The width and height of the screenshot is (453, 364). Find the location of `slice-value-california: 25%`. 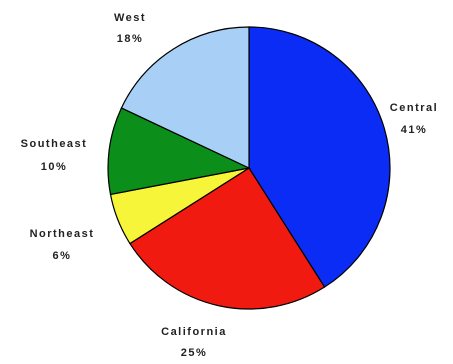

slice-value-california: 25% is located at coordinates (194, 353).